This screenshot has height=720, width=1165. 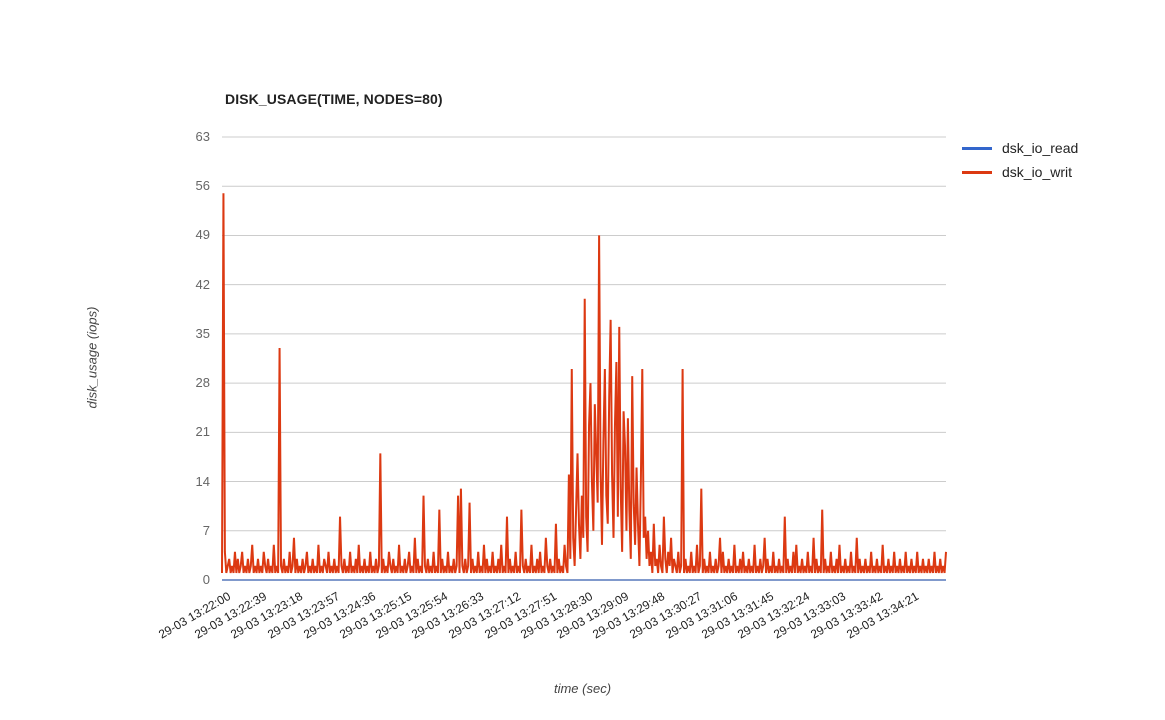 What do you see at coordinates (202, 432) in the screenshot?
I see `y-tick-label: 21` at bounding box center [202, 432].